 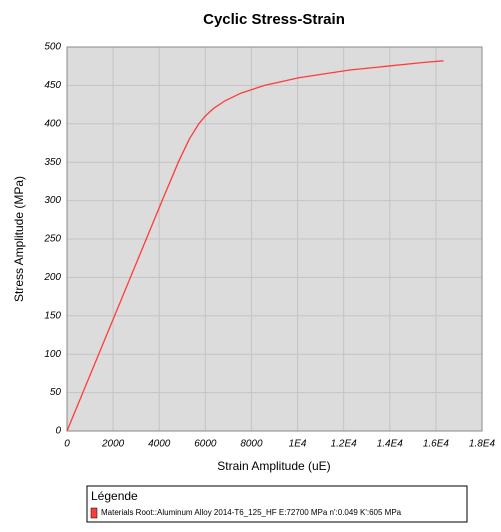 What do you see at coordinates (205, 444) in the screenshot?
I see `x-tick-label: 6000` at bounding box center [205, 444].